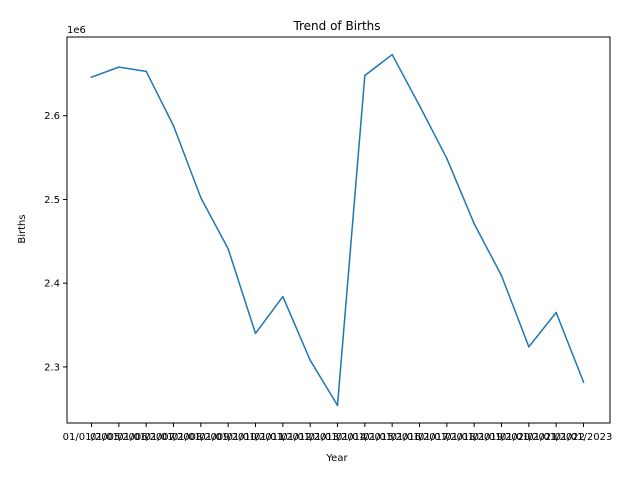  What do you see at coordinates (119, 437) in the screenshot?
I see `x-tick-label: 01/01/2006` at bounding box center [119, 437].